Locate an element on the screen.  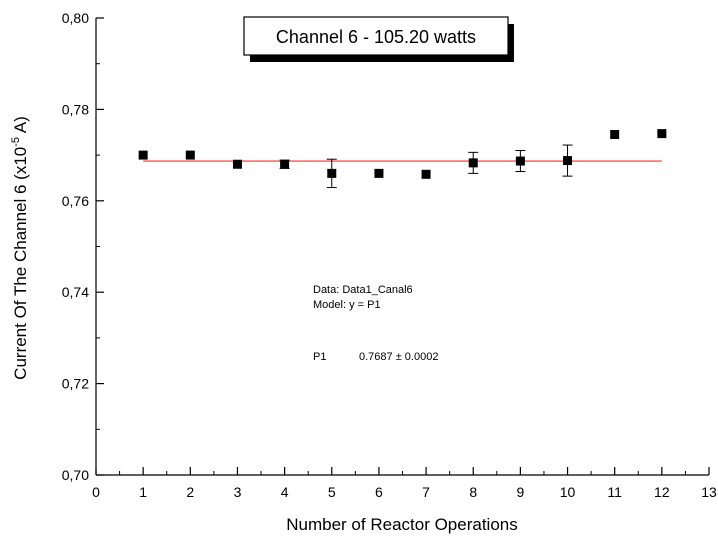
x-tick-label: 0 is located at coordinates (96, 492).